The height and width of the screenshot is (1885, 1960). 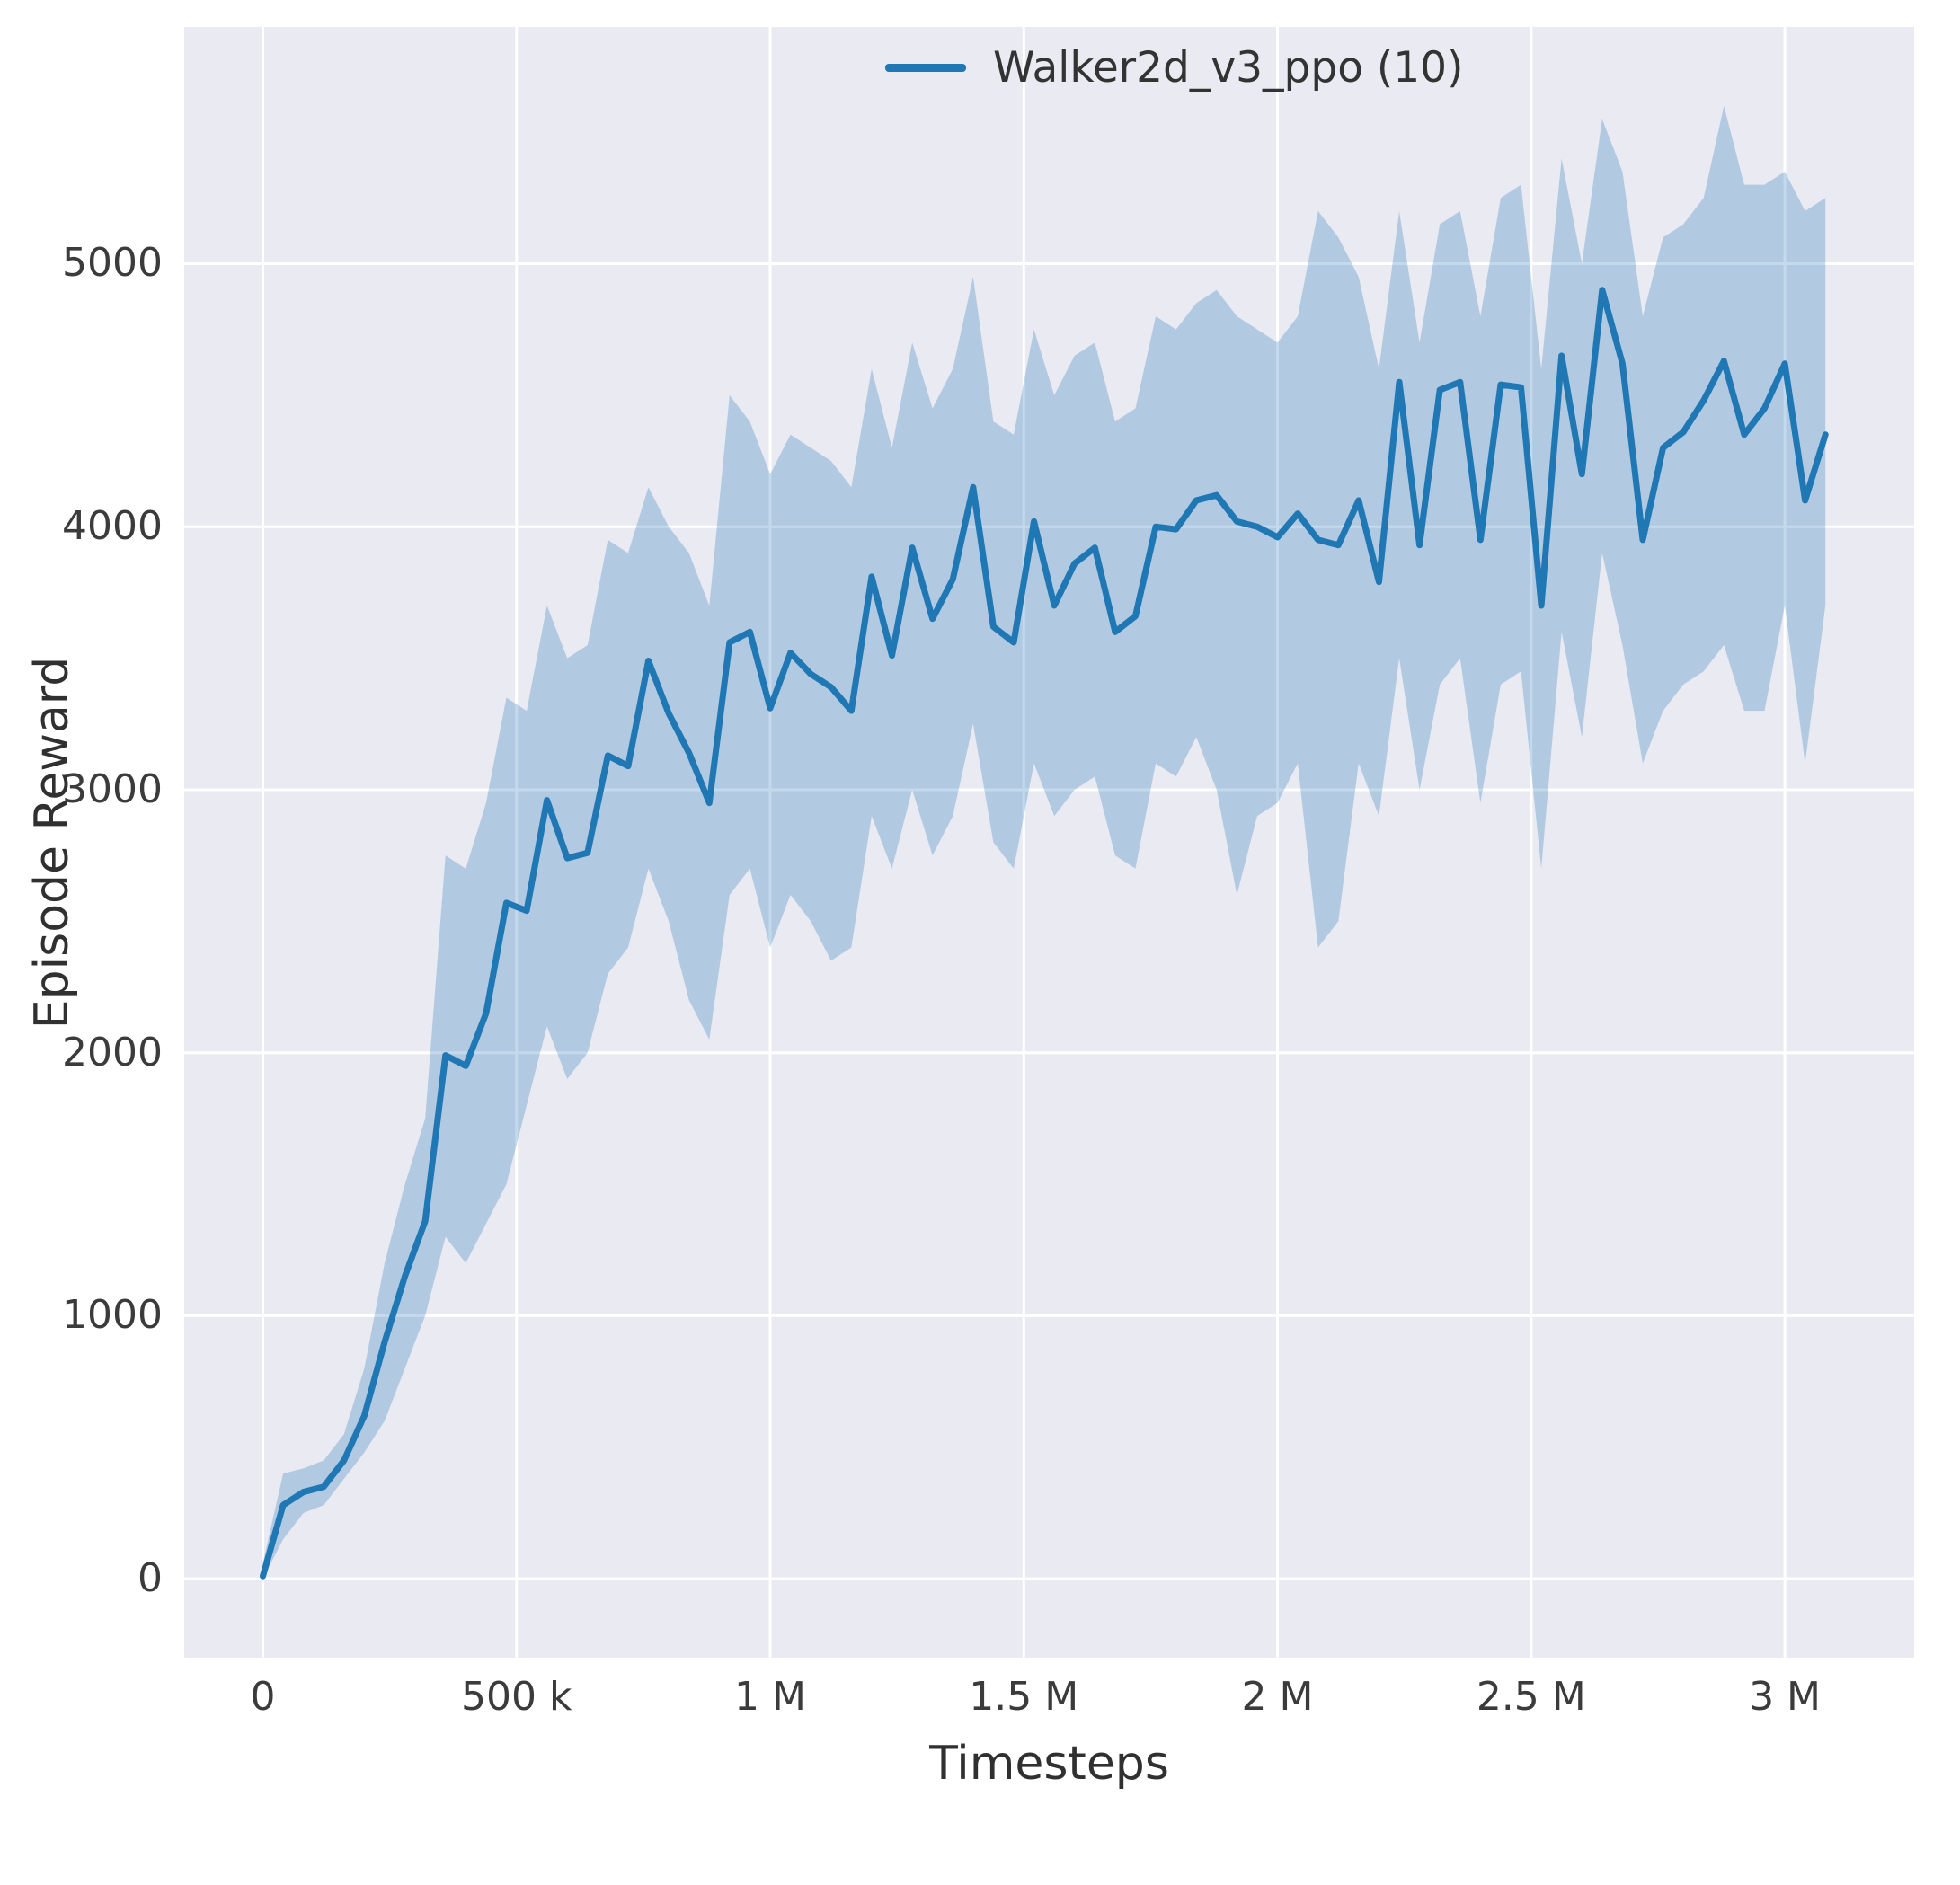 What do you see at coordinates (113, 263) in the screenshot?
I see `y-tick-label: 5000` at bounding box center [113, 263].